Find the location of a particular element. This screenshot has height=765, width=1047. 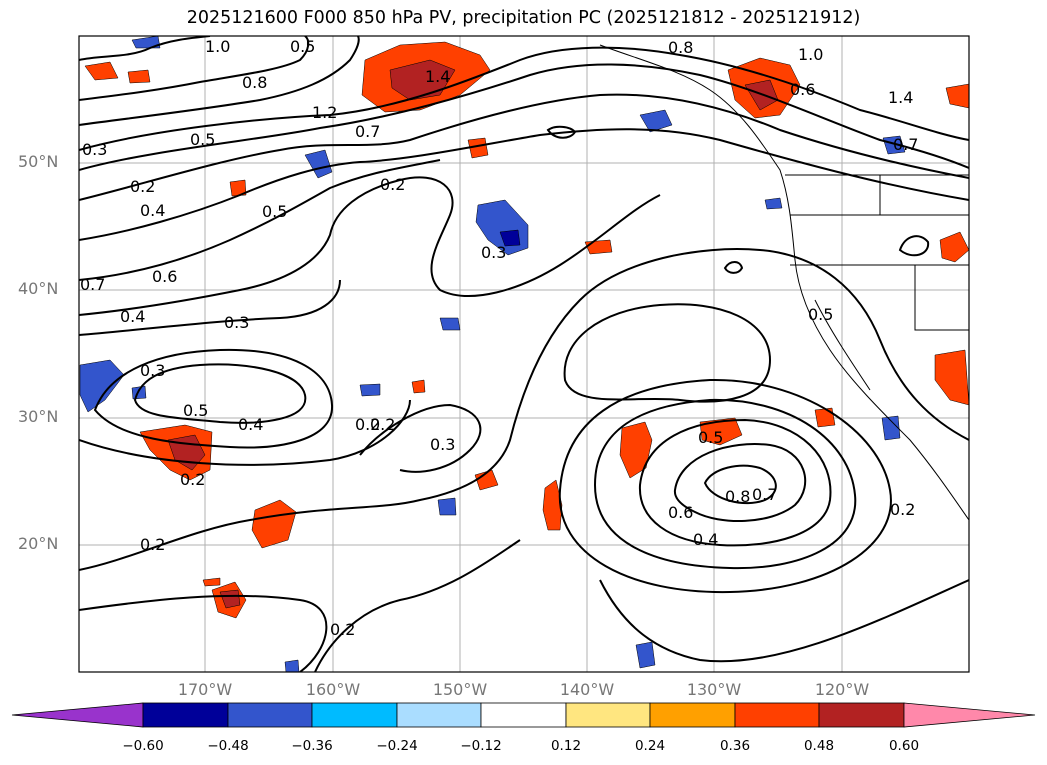

contour-label: 1.2 is located at coordinates (324, 112).